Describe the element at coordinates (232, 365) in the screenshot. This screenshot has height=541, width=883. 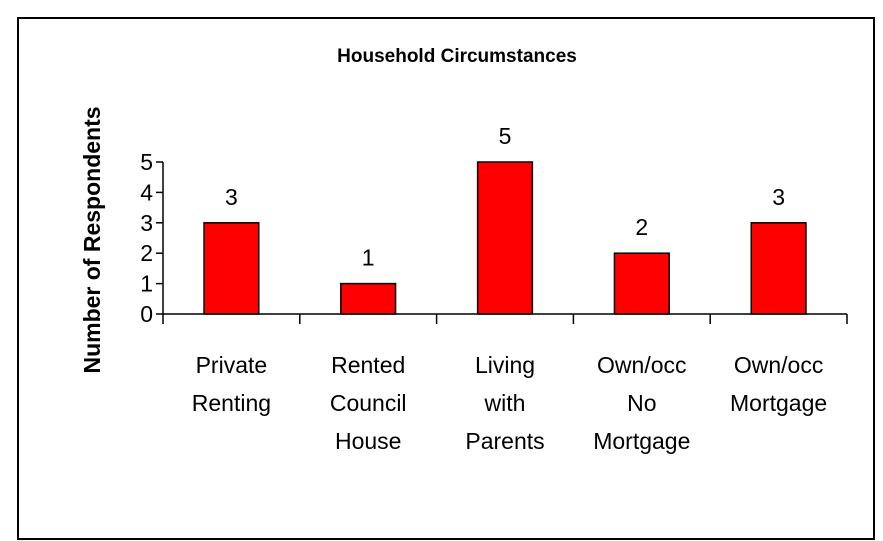
I see `x-tick-label: Private` at that location.